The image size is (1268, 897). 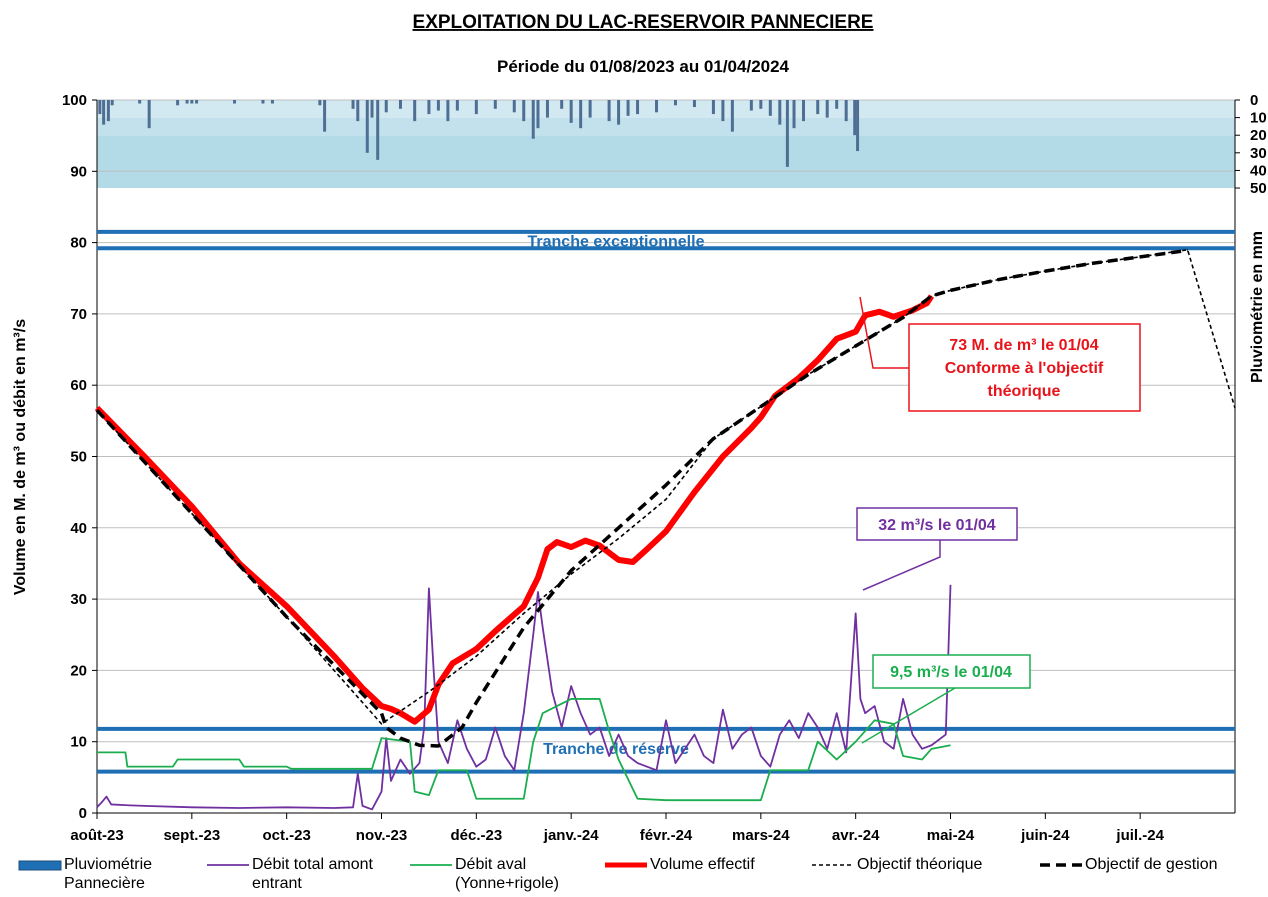 What do you see at coordinates (74, 100) in the screenshot?
I see `y-tick-label: 100` at bounding box center [74, 100].